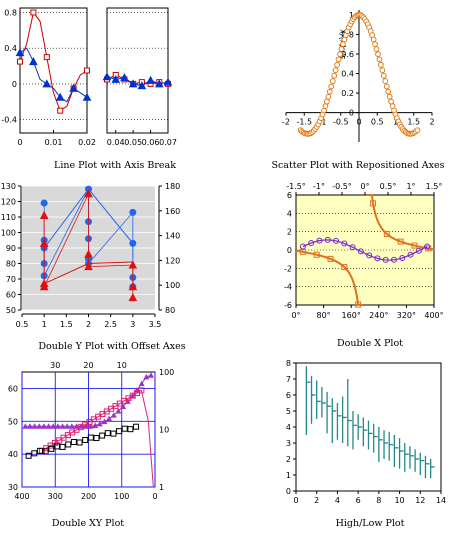 The height and width of the screenshot is (537, 456). I want to click on x-bottom-tick-label: 400°, so click(433, 315).